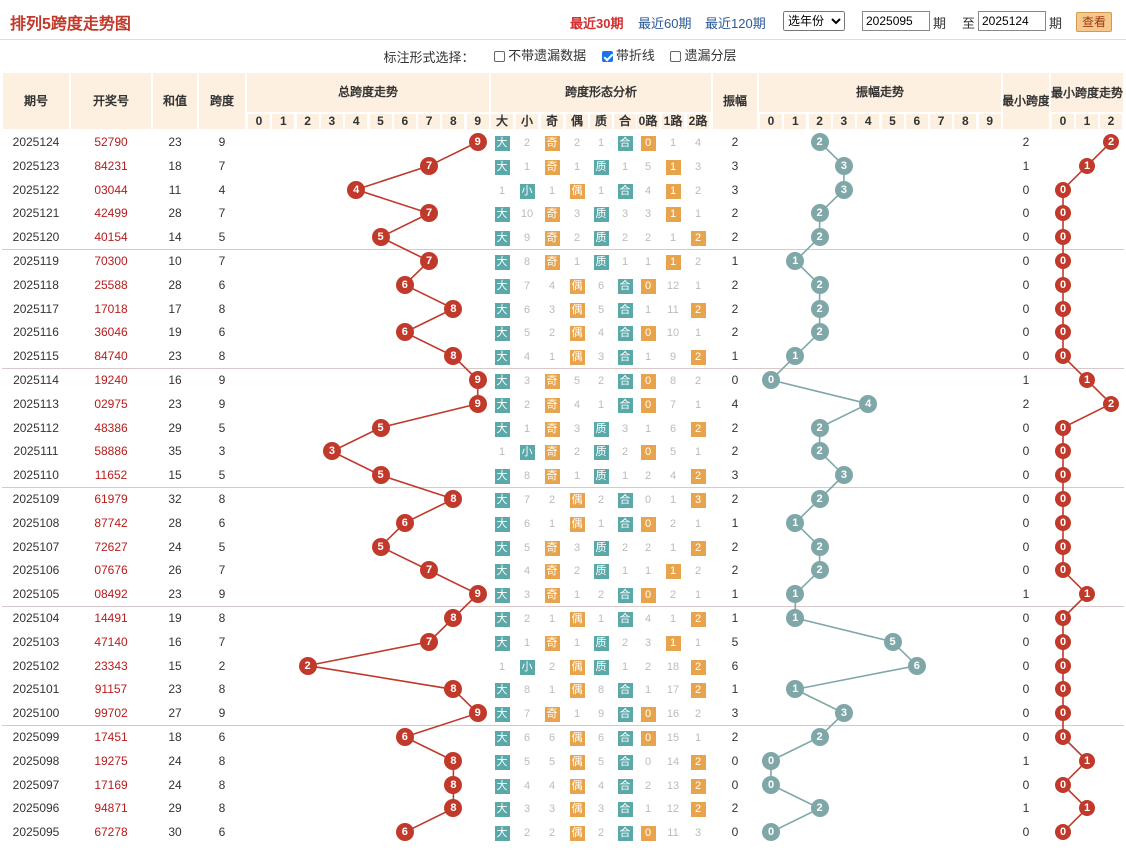 The height and width of the screenshot is (850, 1126). What do you see at coordinates (527, 190) in the screenshot?
I see `form-cell: 小` at bounding box center [527, 190].